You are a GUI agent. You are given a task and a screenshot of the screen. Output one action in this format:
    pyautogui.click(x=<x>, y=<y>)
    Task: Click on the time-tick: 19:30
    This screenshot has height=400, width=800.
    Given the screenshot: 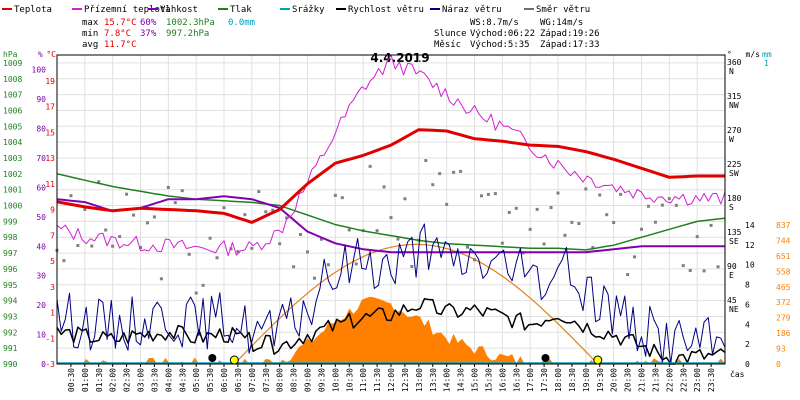 What is the action you would take?
    pyautogui.click(x=600, y=380)
    